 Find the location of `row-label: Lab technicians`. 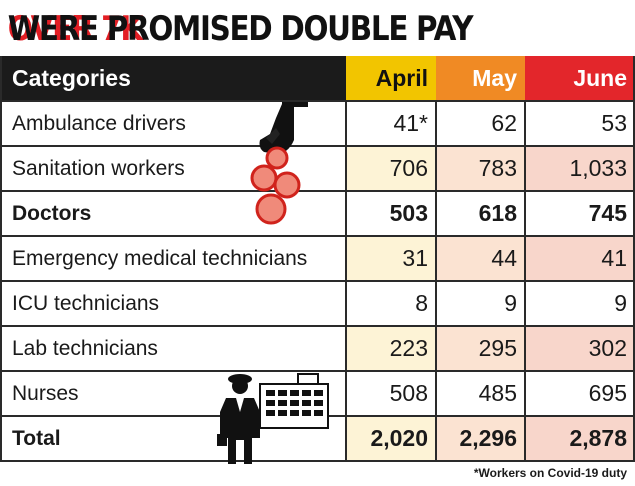

row-label: Lab technicians is located at coordinates (173, 348).